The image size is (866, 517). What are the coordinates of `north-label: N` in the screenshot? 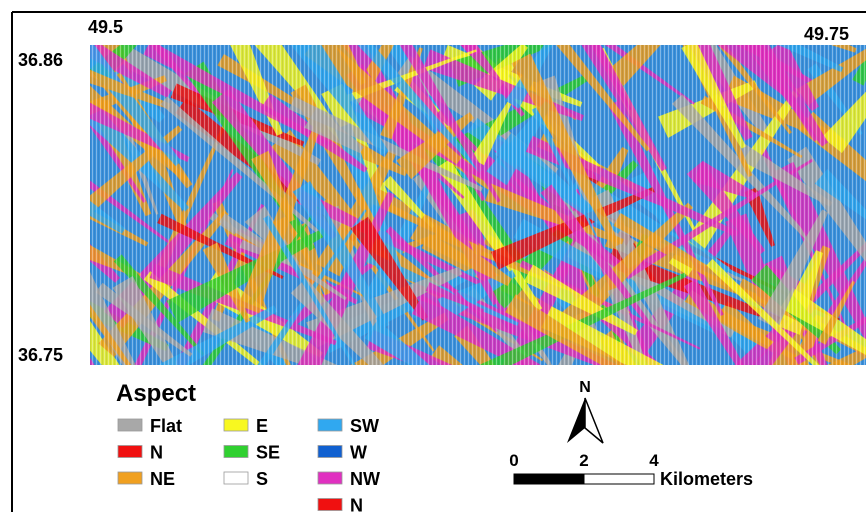 It's located at (585, 387).